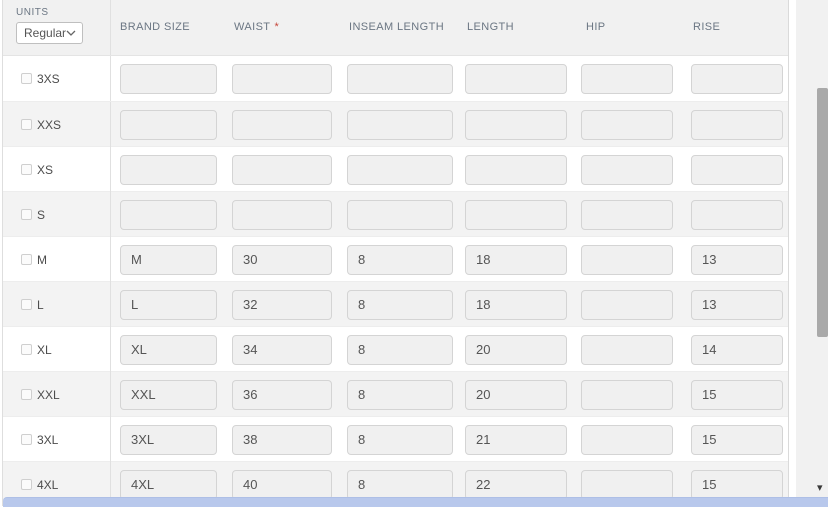  What do you see at coordinates (822, 212) in the screenshot?
I see `vertical-scrollbar-thumb` at bounding box center [822, 212].